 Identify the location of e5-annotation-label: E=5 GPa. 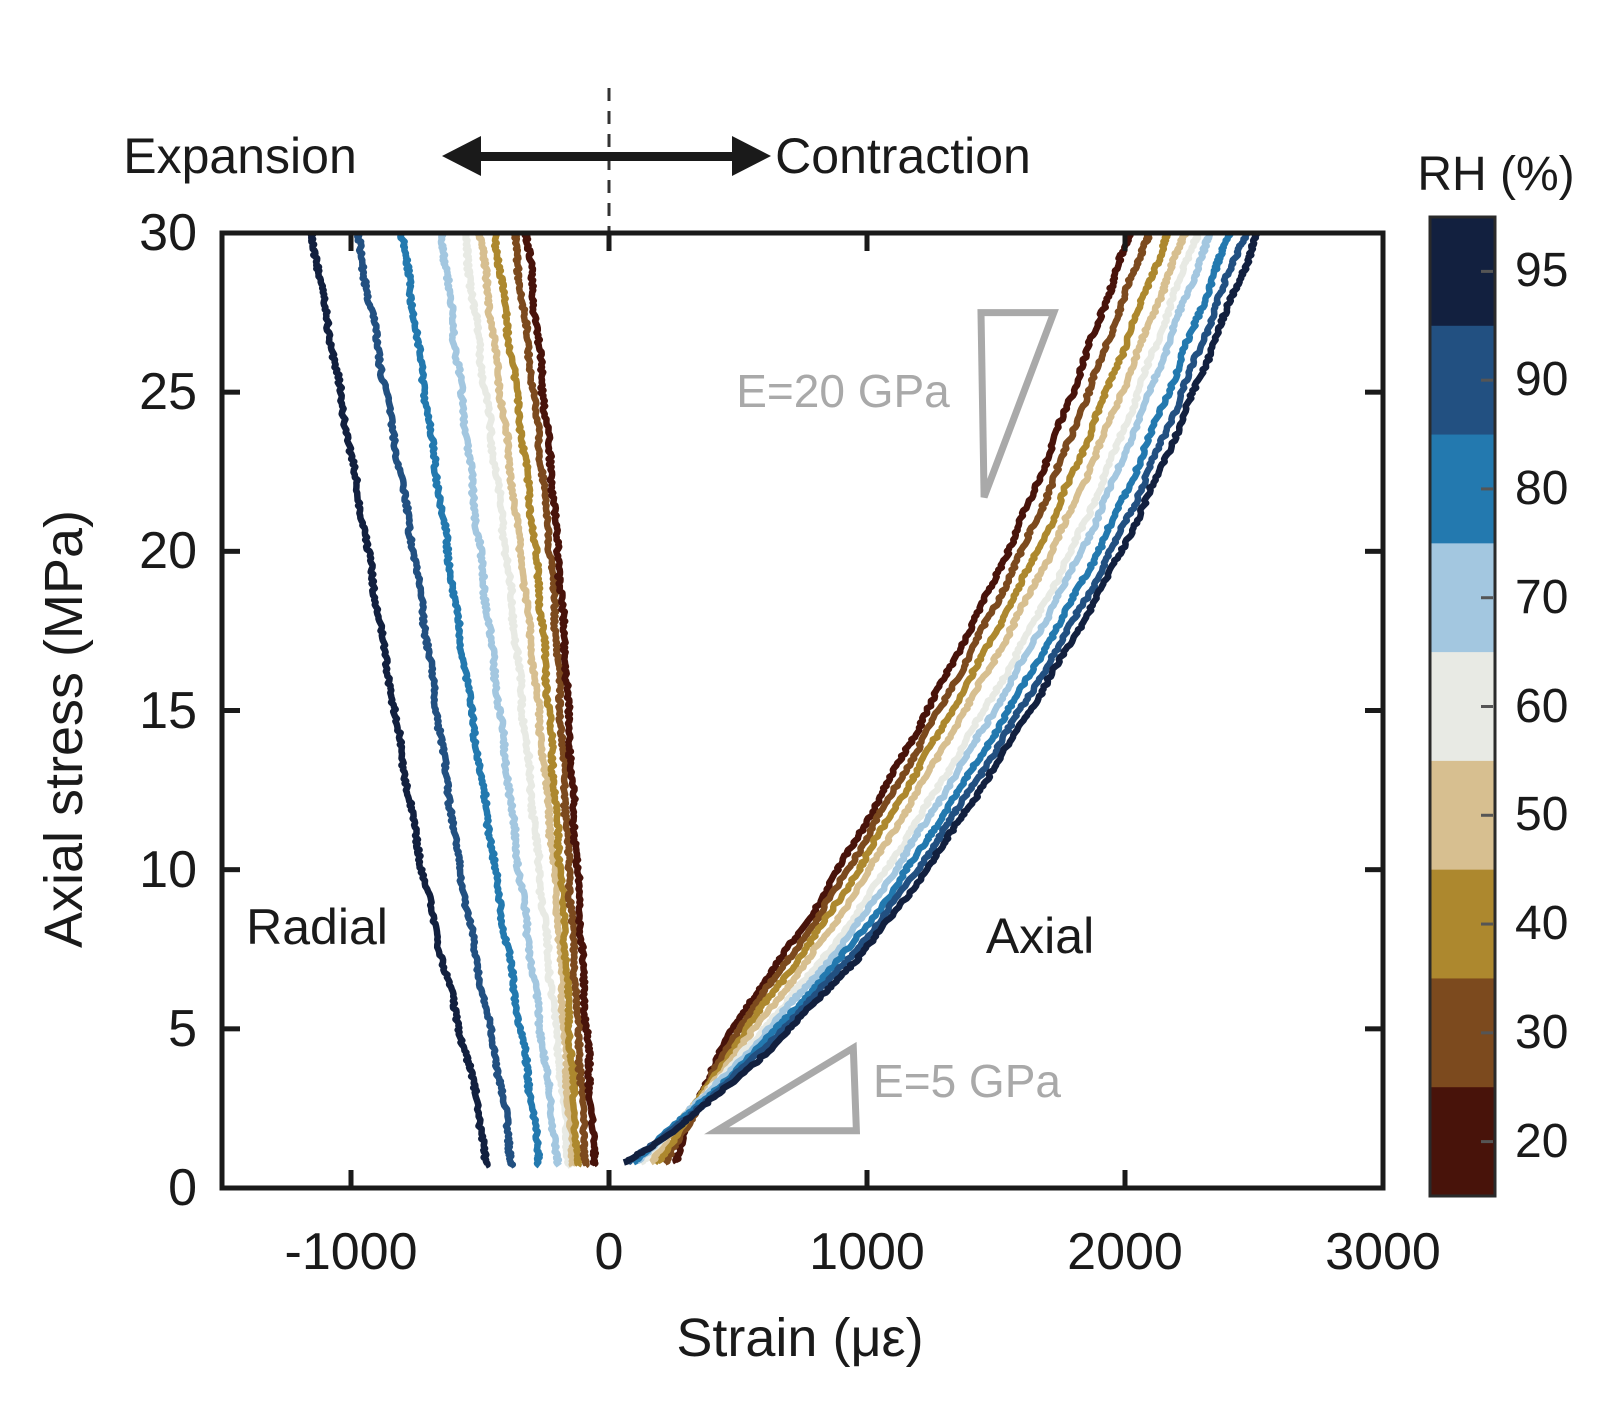
(967, 1081).